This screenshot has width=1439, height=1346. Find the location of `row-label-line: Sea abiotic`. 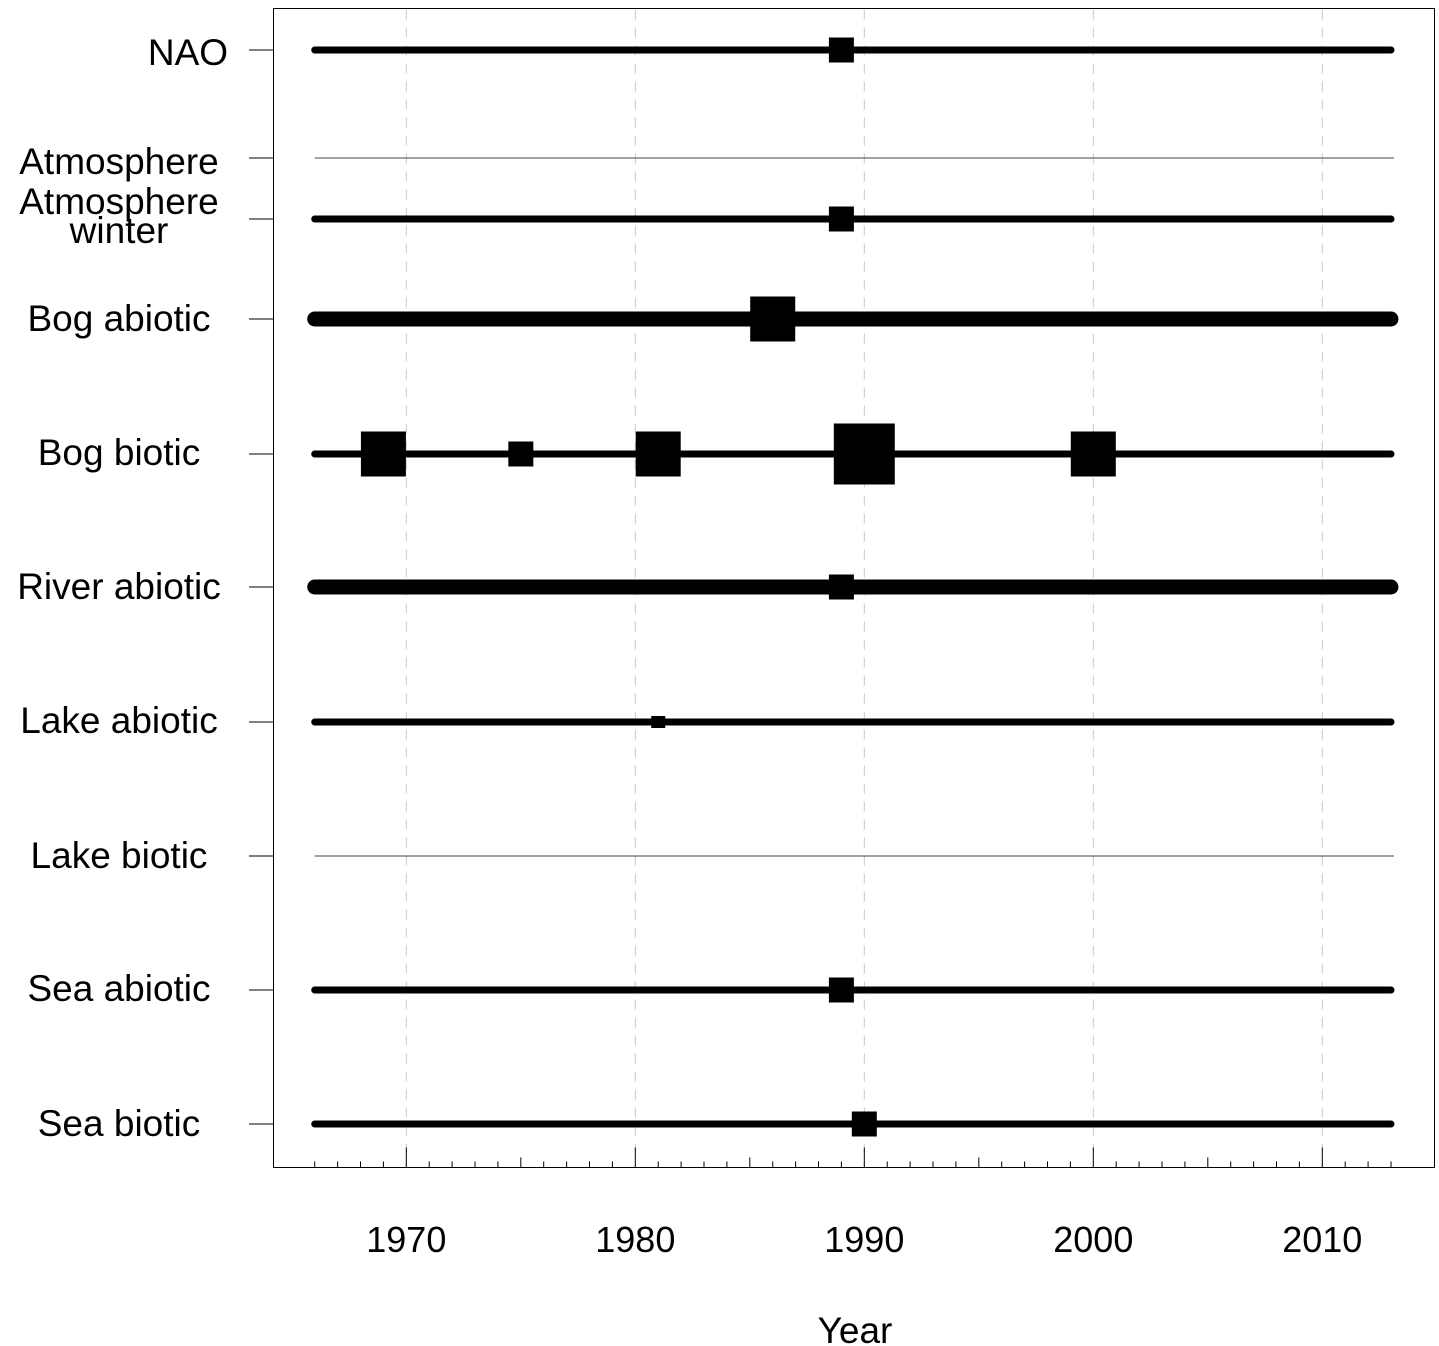

row-label-line: Sea abiotic is located at coordinates (118, 988).